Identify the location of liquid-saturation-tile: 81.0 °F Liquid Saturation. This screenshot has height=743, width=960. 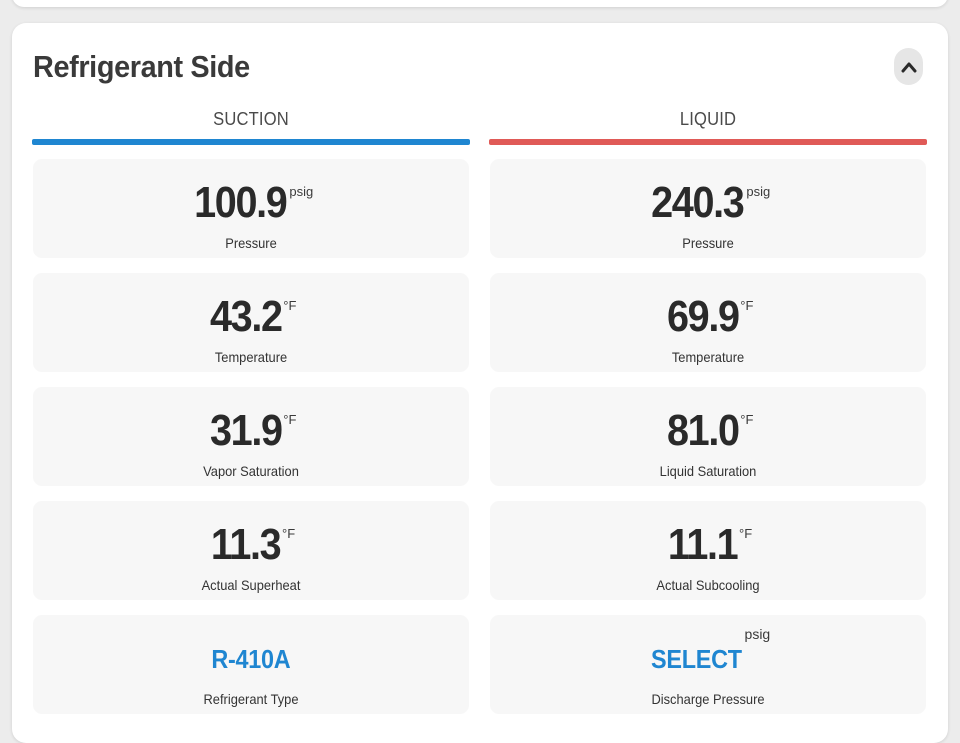
(708, 436).